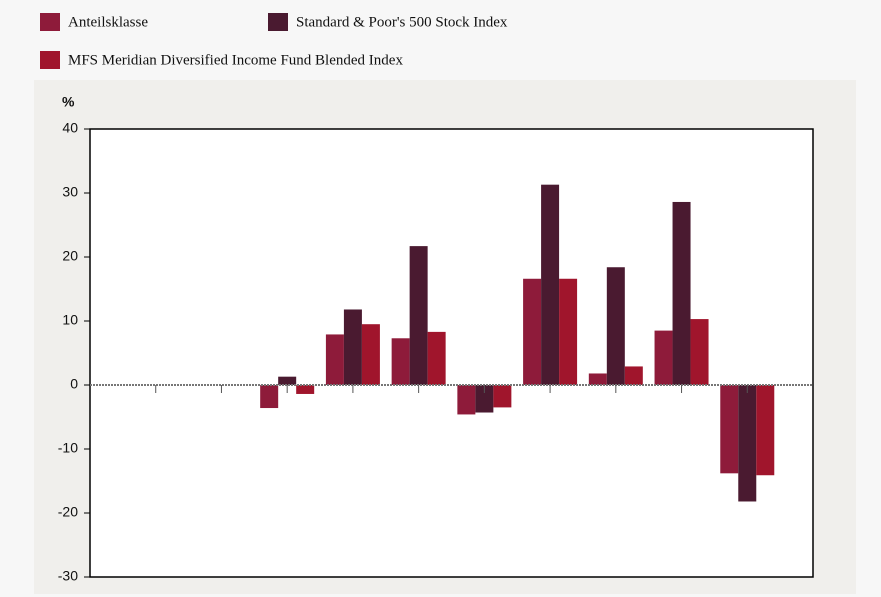 The width and height of the screenshot is (881, 597). What do you see at coordinates (402, 22) in the screenshot?
I see `legend-label: Standard & Poor's 500 Stock Index` at bounding box center [402, 22].